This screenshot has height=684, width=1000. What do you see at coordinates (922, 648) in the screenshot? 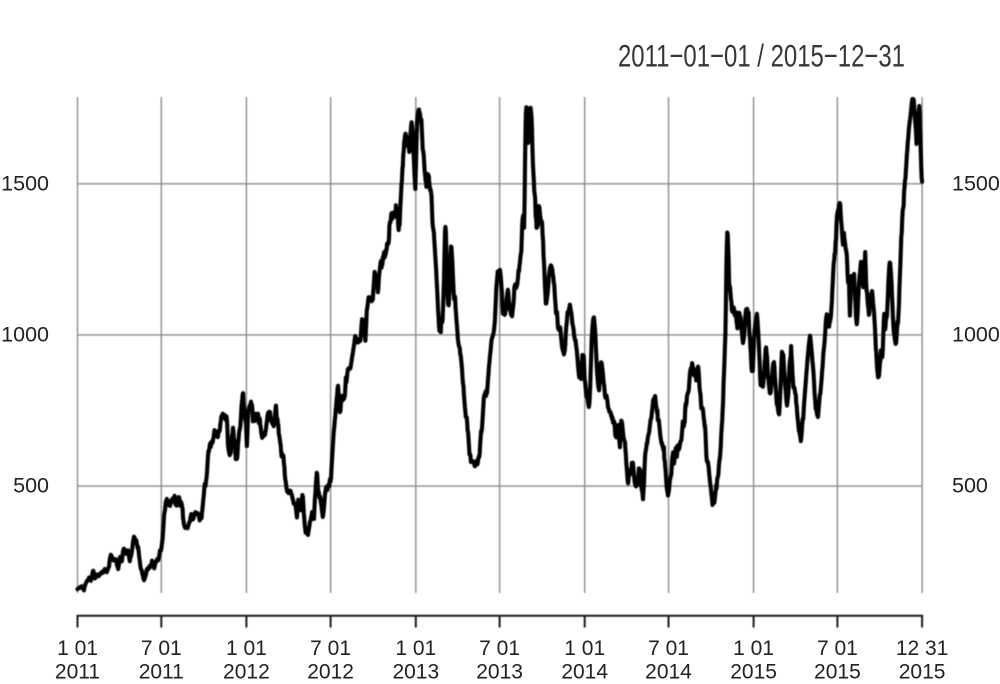
I see `svg-text: 12 31` at bounding box center [922, 648].